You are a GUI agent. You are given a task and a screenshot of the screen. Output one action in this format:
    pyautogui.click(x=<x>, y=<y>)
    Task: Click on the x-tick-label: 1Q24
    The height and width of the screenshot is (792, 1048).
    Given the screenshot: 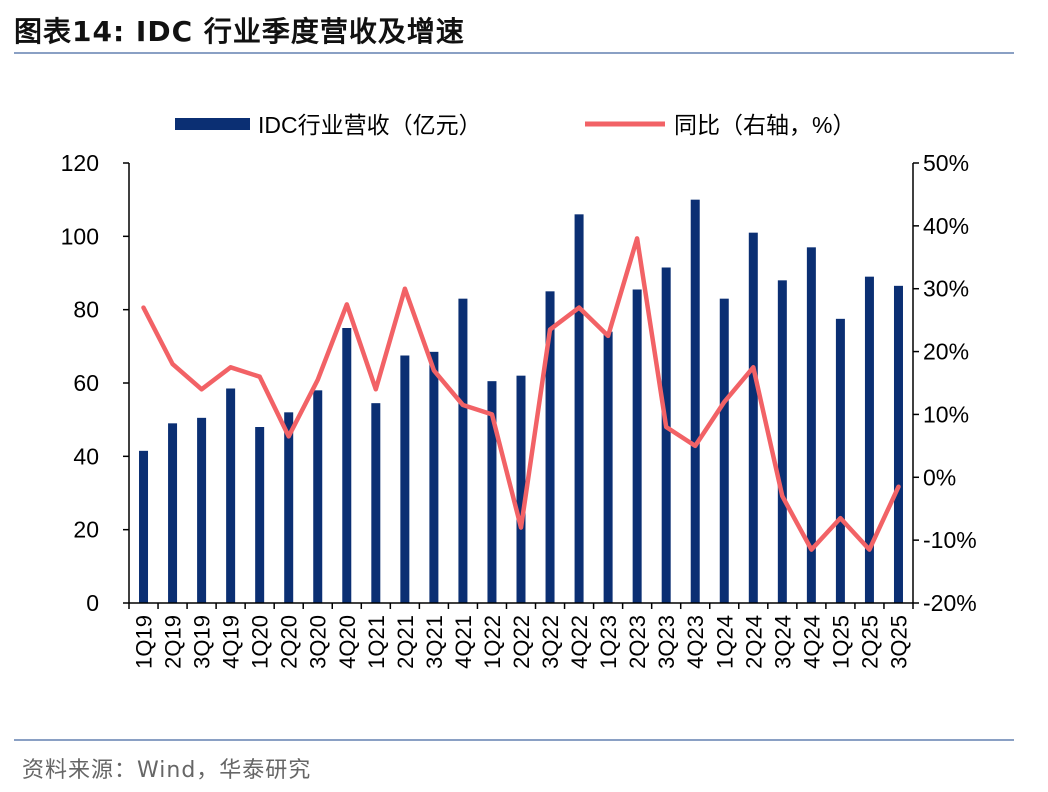 What is the action you would take?
    pyautogui.click(x=724, y=642)
    